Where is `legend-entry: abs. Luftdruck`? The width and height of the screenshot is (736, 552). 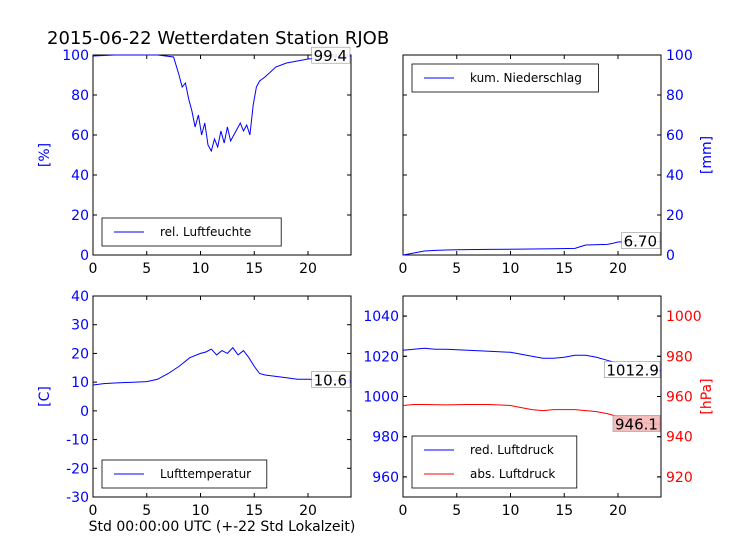
legend-entry: abs. Luftdruck is located at coordinates (512, 474).